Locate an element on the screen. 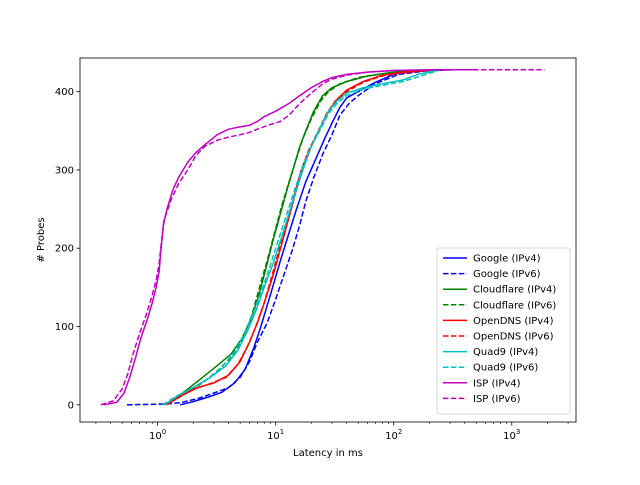 This screenshot has width=640, height=485. legend-label: OpenDNS (IPv4) is located at coordinates (513, 321).